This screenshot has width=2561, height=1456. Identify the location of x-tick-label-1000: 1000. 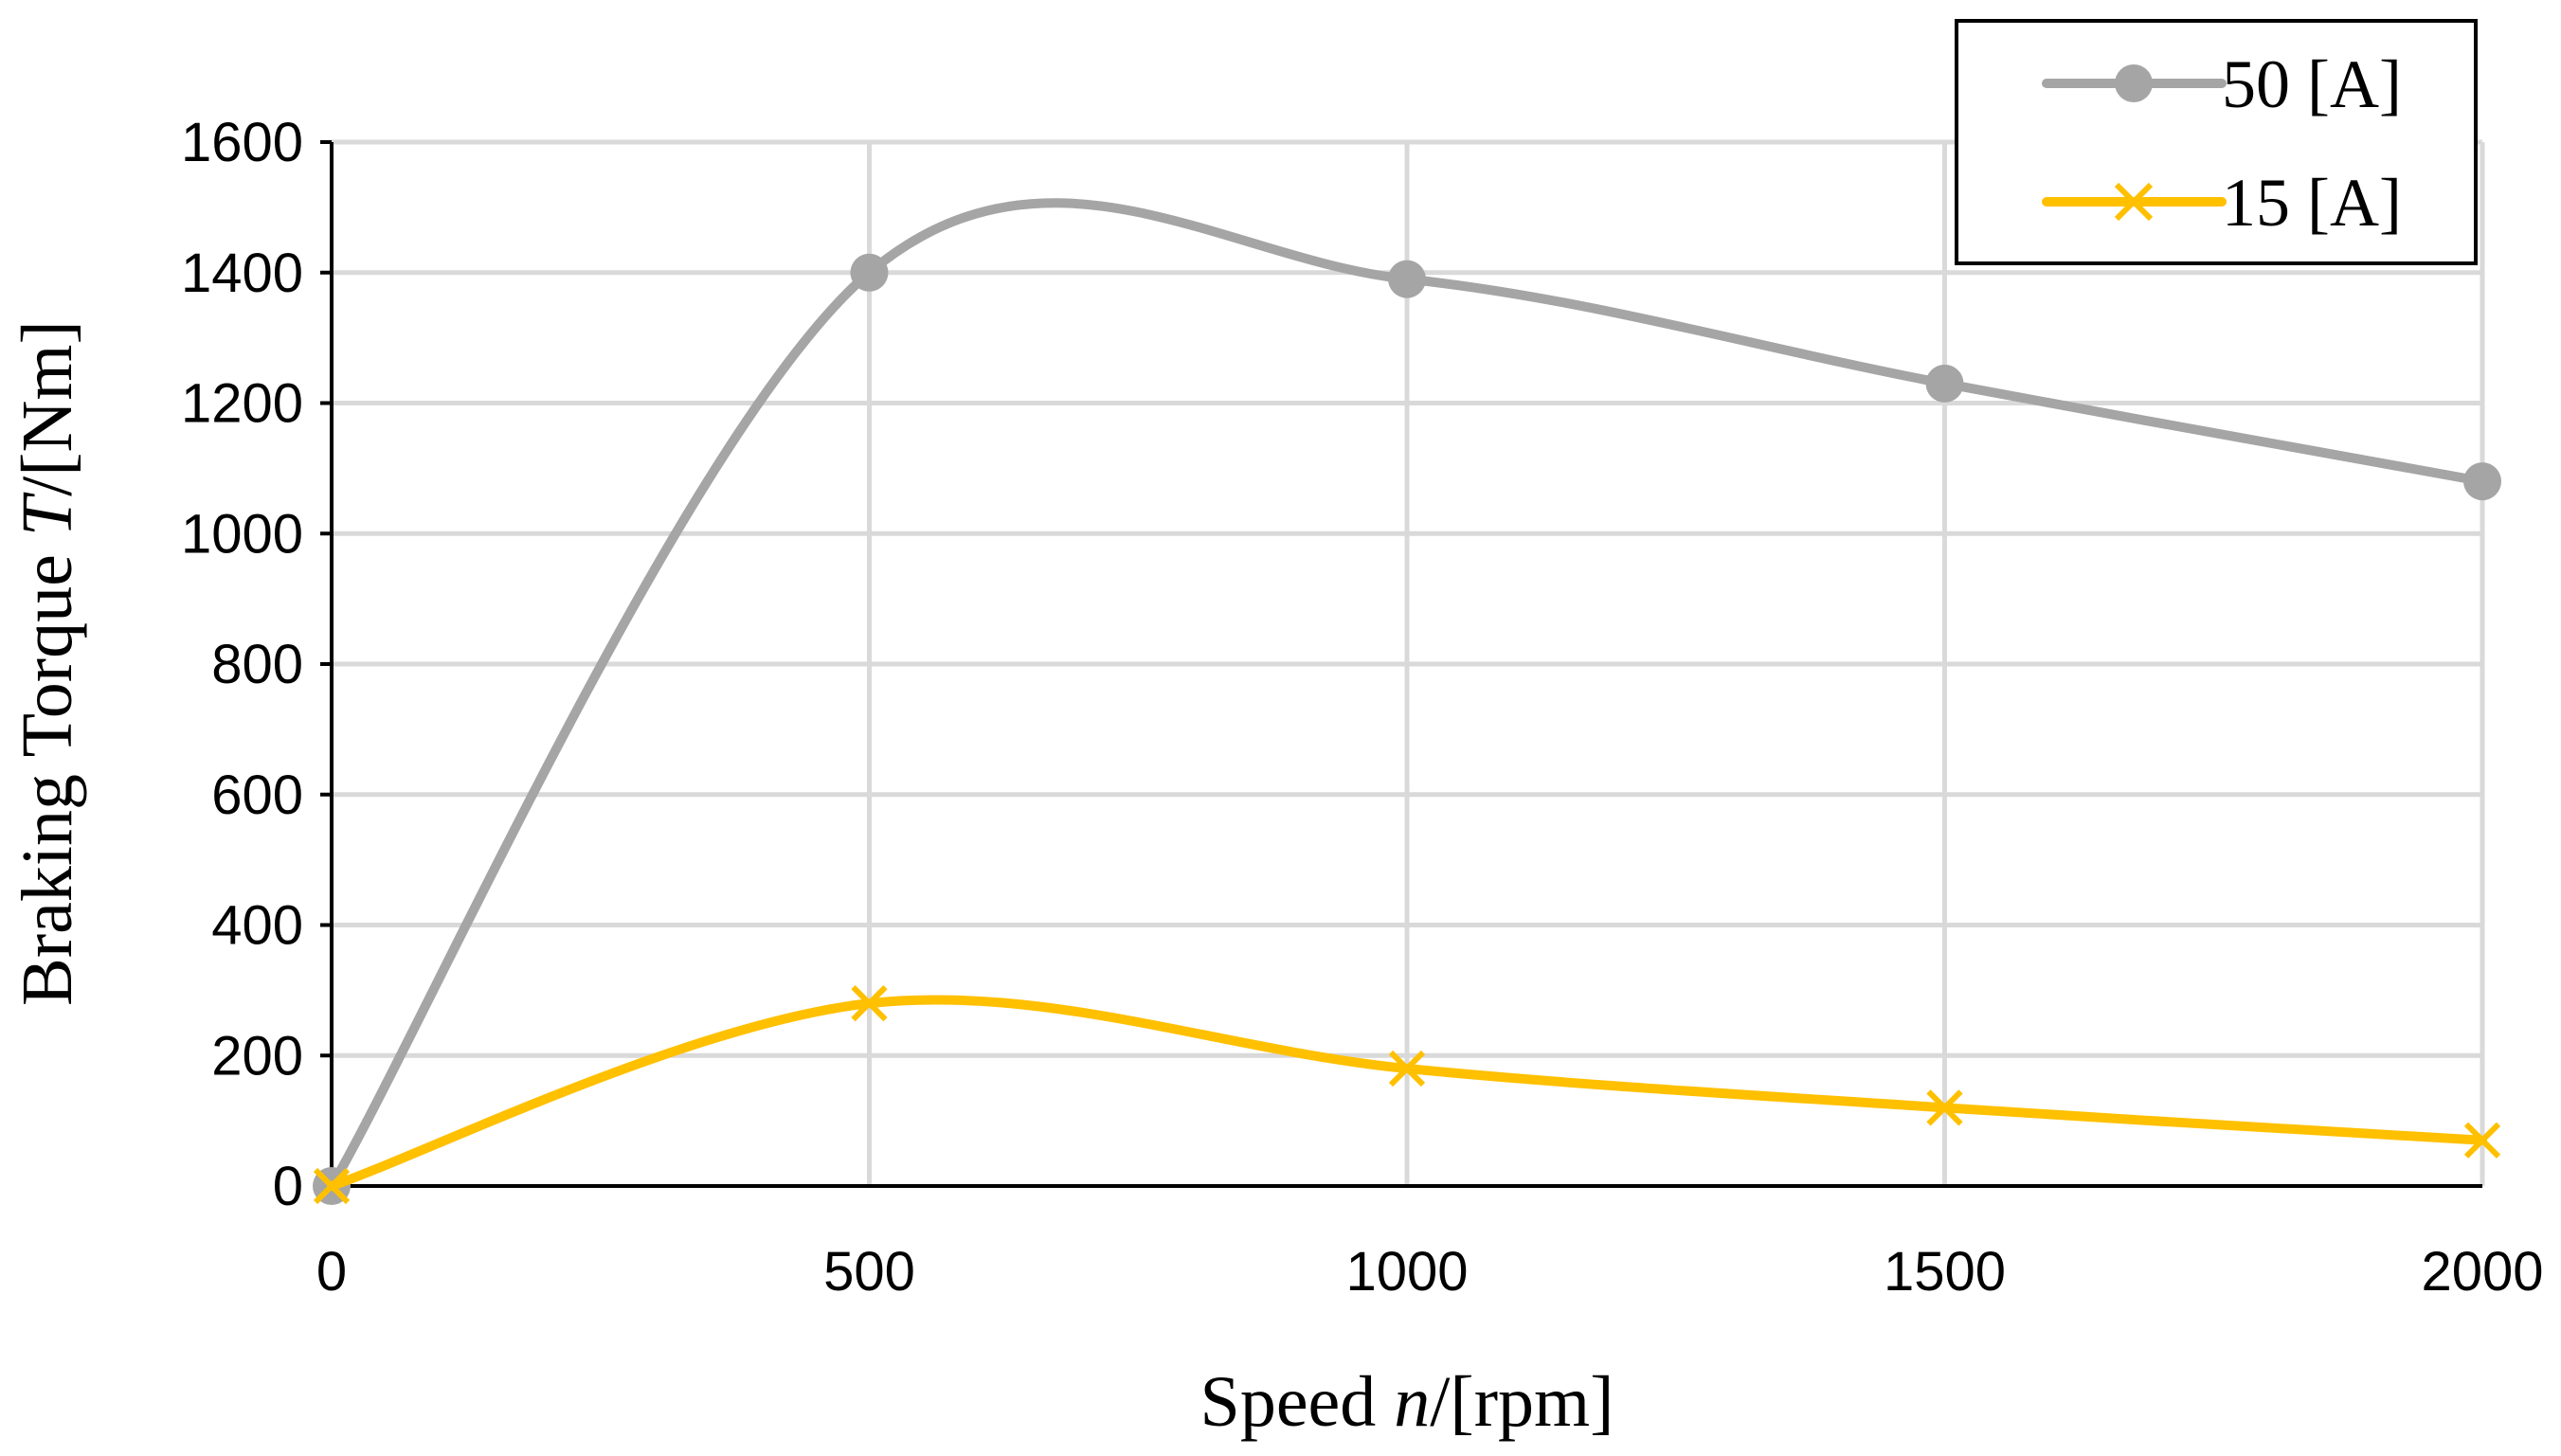
(1406, 1272).